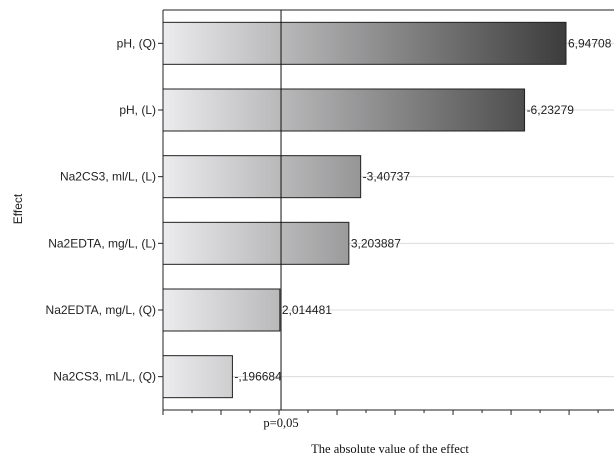 This screenshot has height=461, width=614. Describe the element at coordinates (102, 243) in the screenshot. I see `category-label: Na2EDTA, mg/L, (L)` at that location.